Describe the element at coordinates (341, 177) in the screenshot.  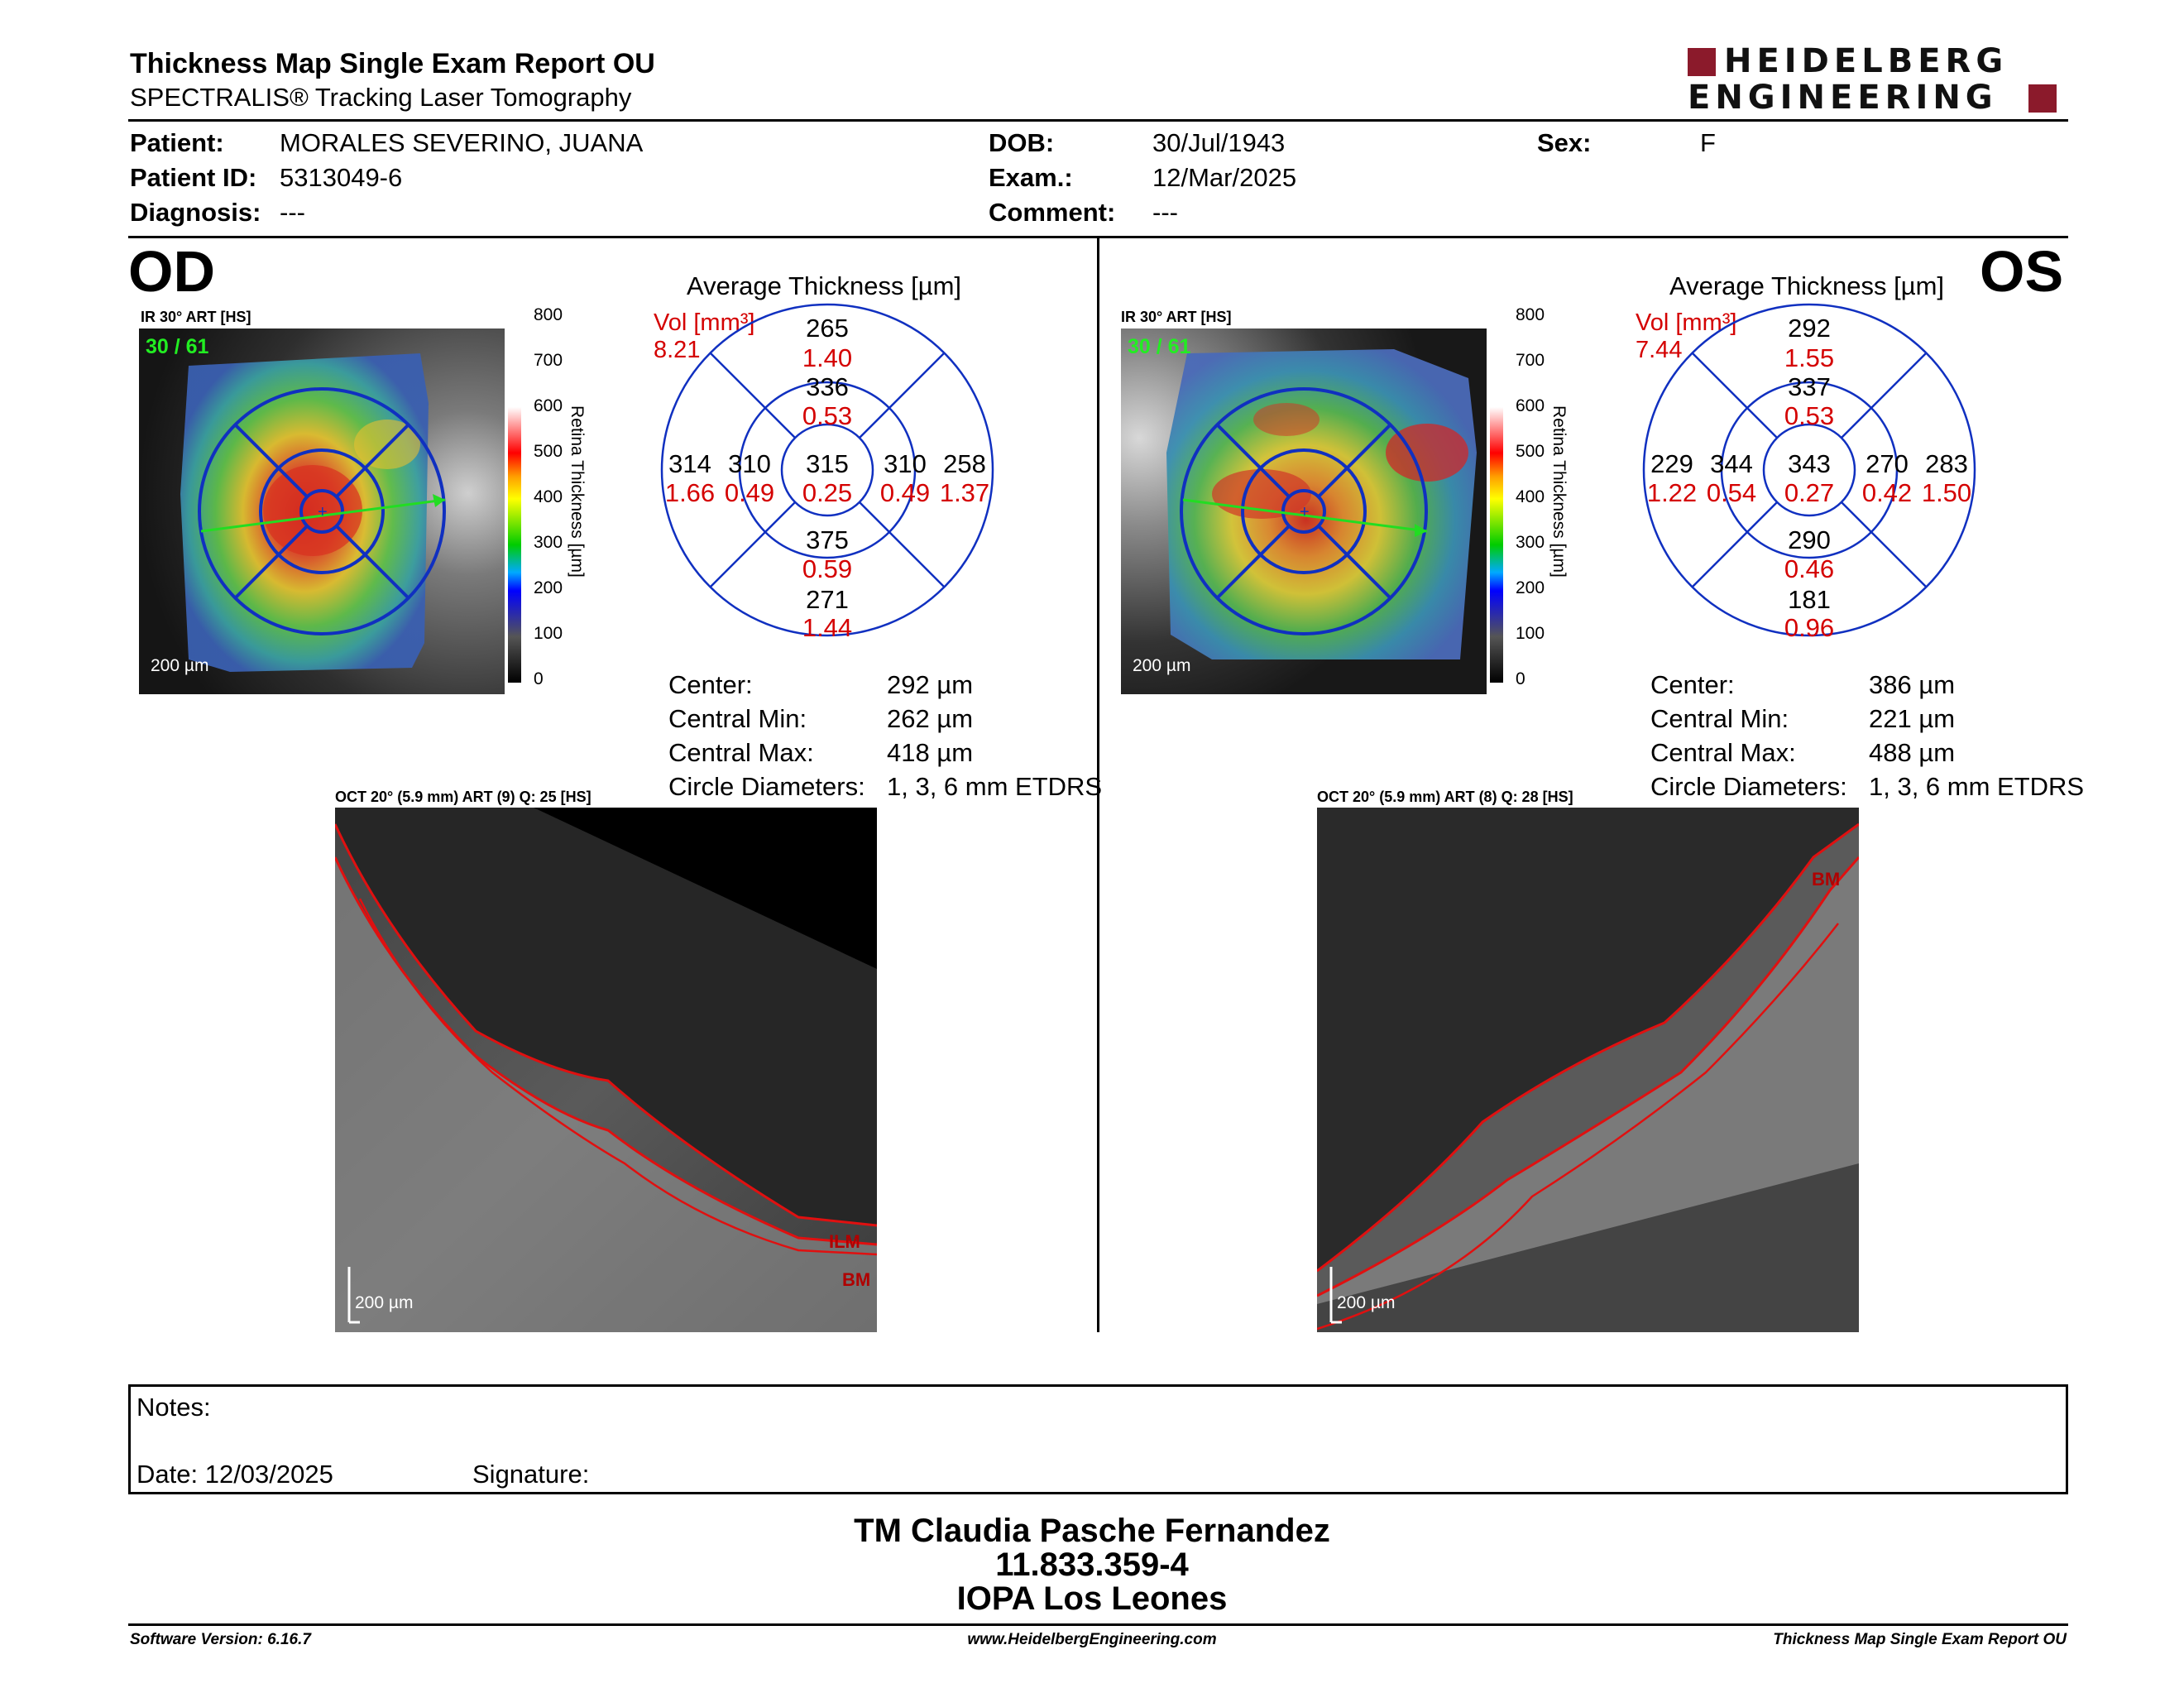
I see `patient-id-value: 5313049-6` at that location.